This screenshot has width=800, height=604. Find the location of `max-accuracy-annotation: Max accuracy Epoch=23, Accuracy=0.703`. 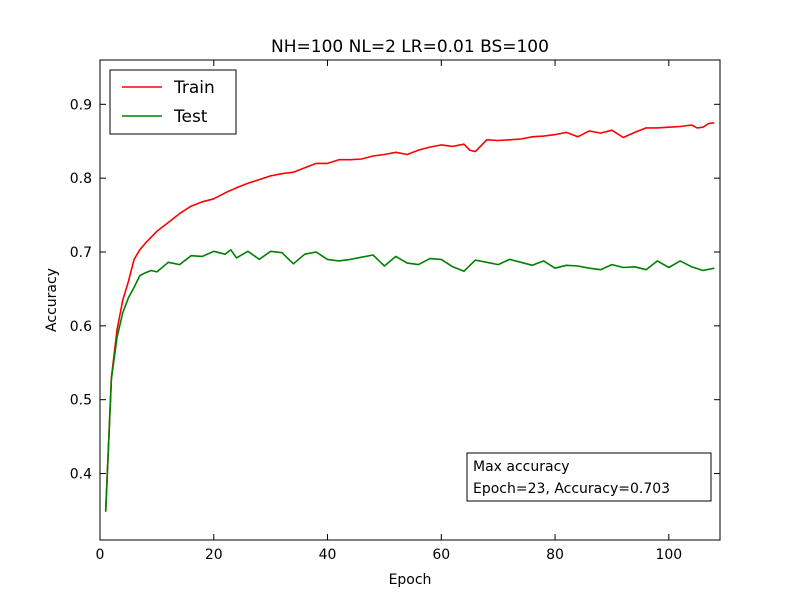

max-accuracy-annotation: Max accuracy Epoch=23, Accuracy=0.703 is located at coordinates (589, 477).